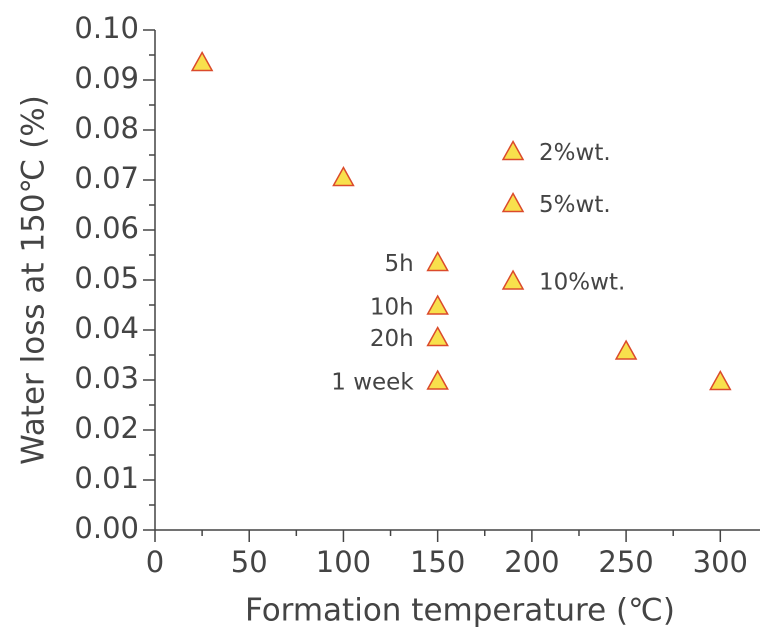 The image size is (763, 633). I want to click on point-label: 10h, so click(392, 308).